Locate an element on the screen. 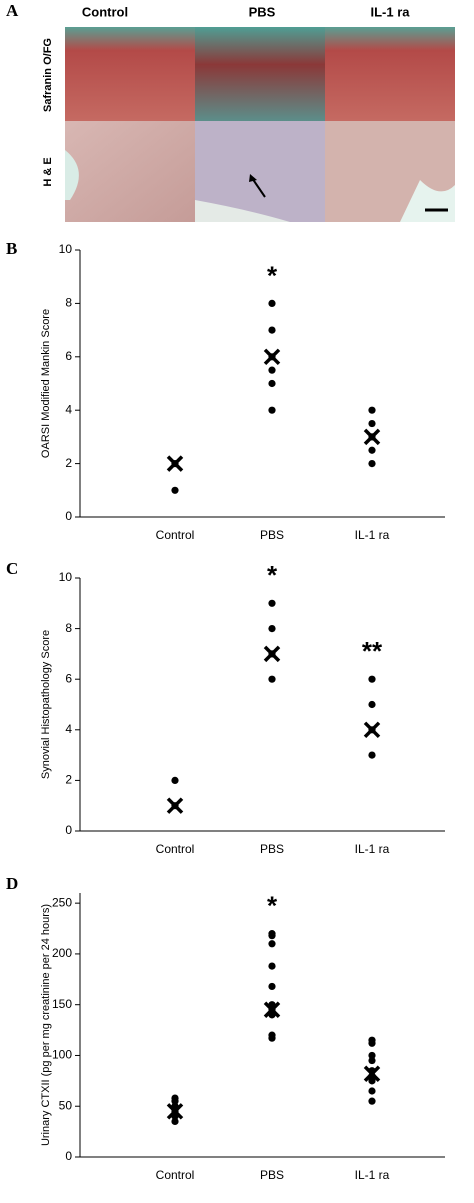 This screenshot has height=1203, width=474. y-axis-label: Synovial Histopathology Score is located at coordinates (46, 704).